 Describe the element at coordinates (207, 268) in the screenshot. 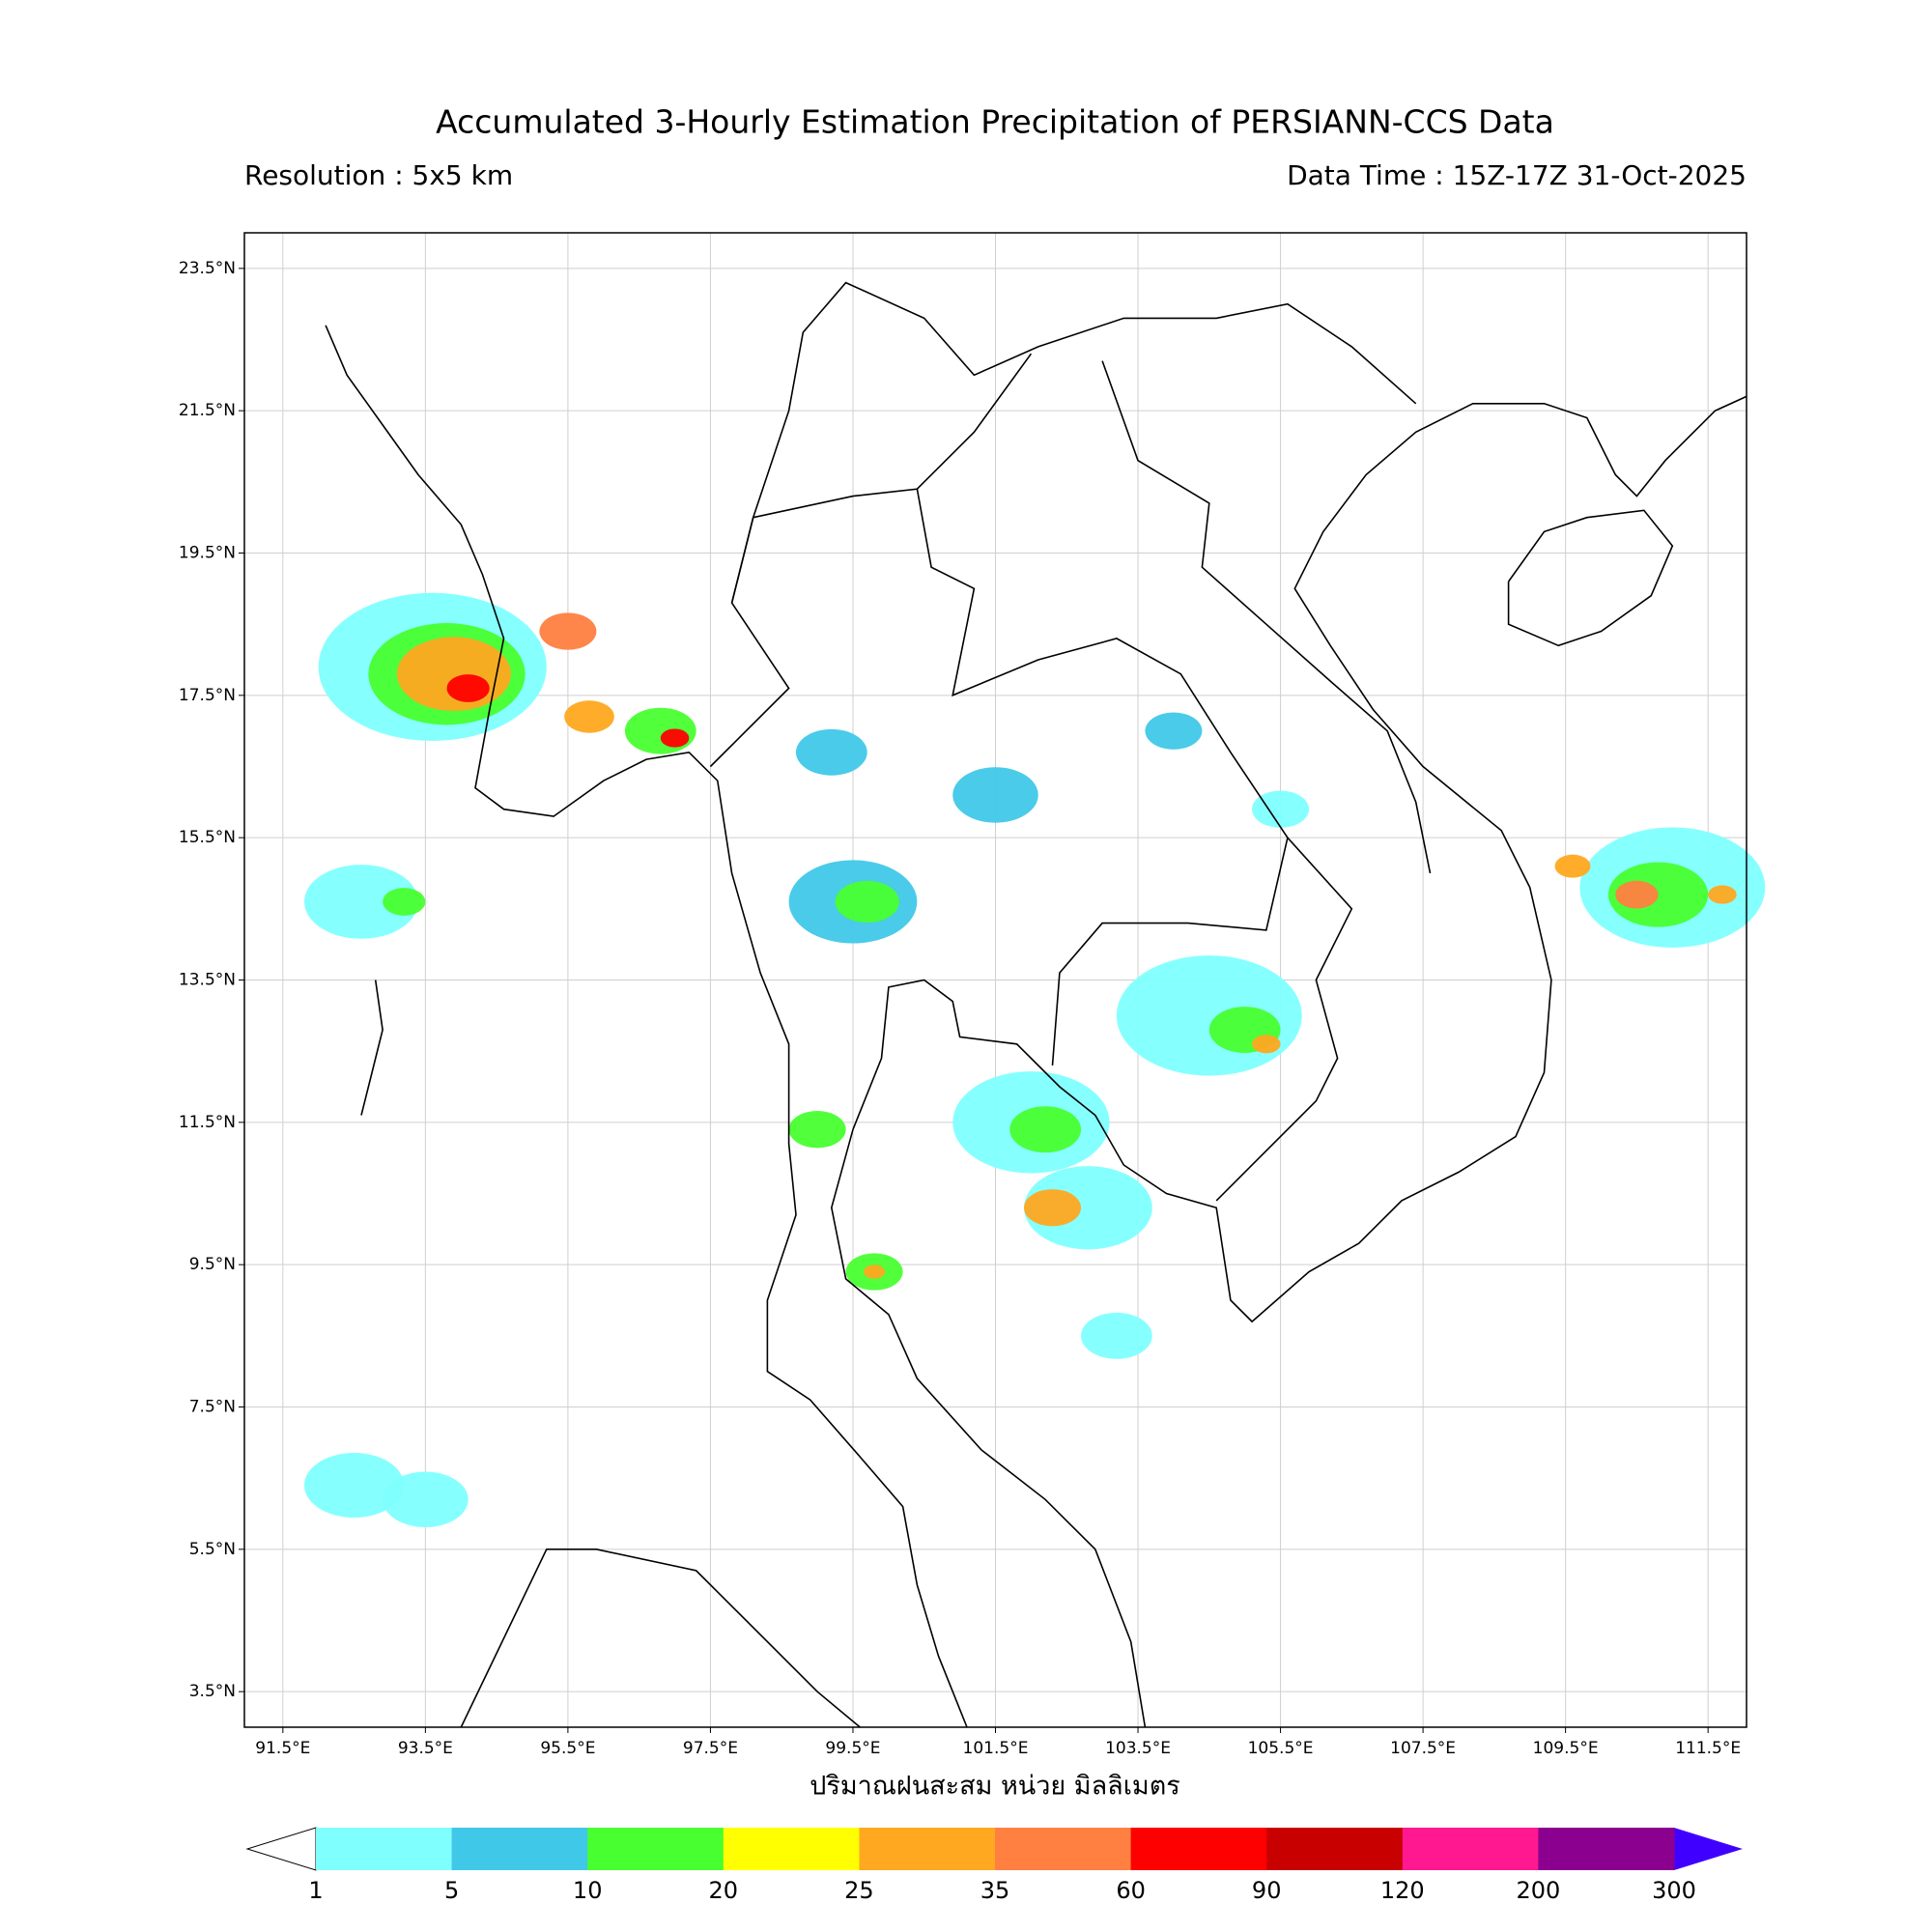

I see `y-tick-label: 23.5°N` at that location.